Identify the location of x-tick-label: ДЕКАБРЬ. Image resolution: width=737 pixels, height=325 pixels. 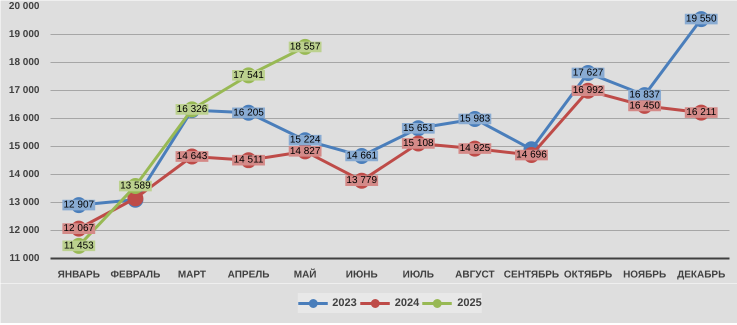
(701, 275).